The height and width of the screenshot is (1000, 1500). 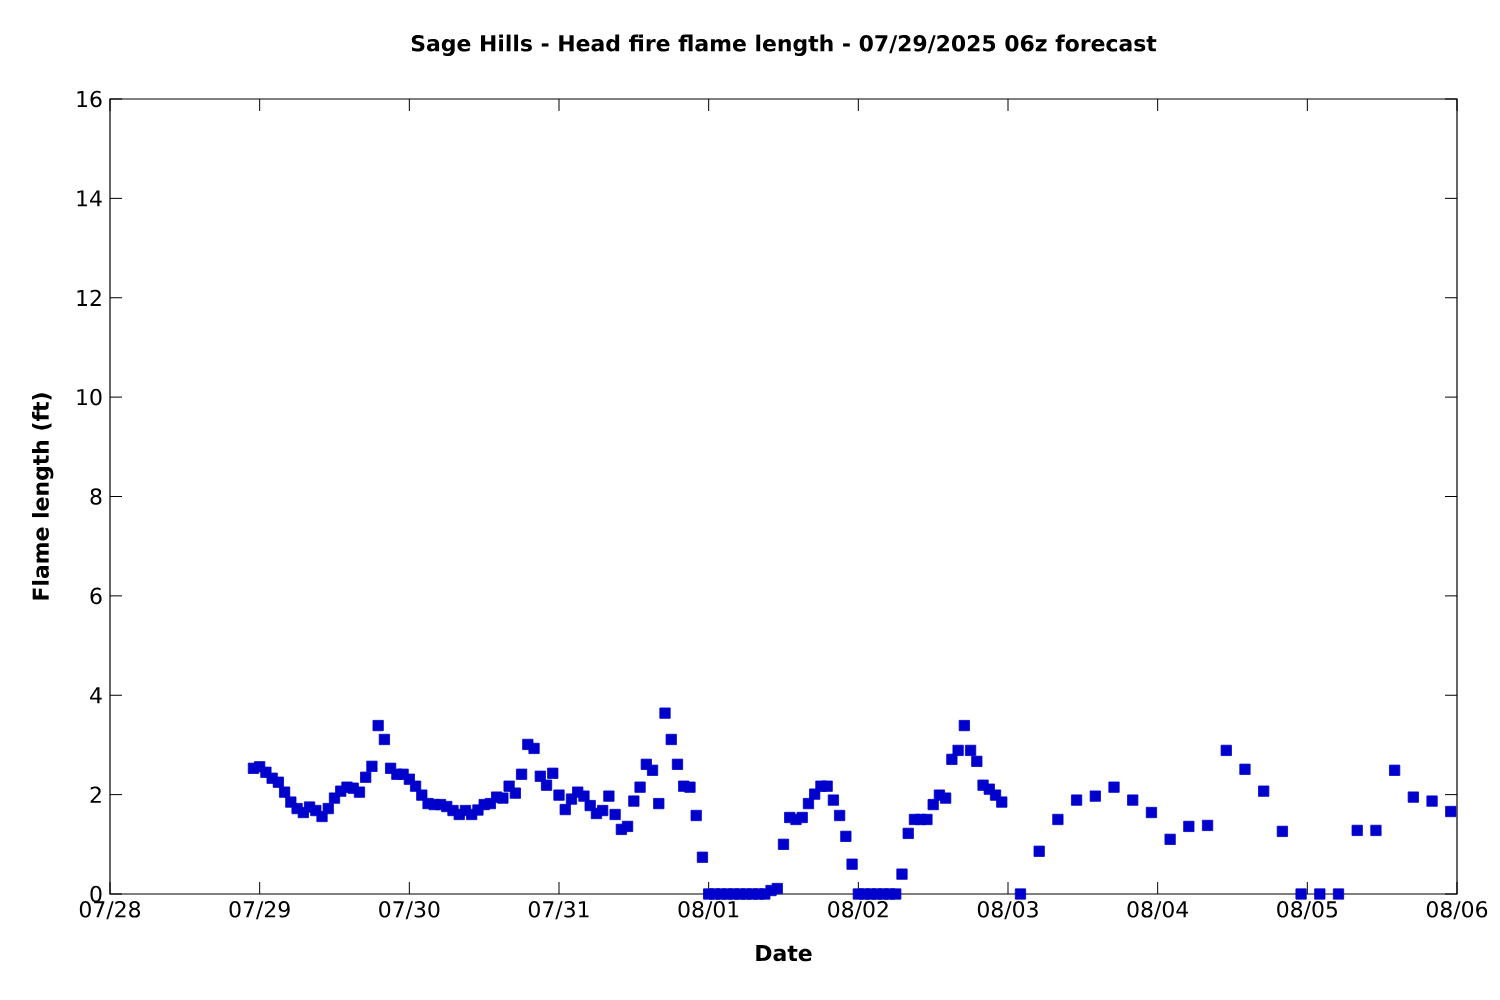 I want to click on y-tick-label: 8, so click(x=96, y=496).